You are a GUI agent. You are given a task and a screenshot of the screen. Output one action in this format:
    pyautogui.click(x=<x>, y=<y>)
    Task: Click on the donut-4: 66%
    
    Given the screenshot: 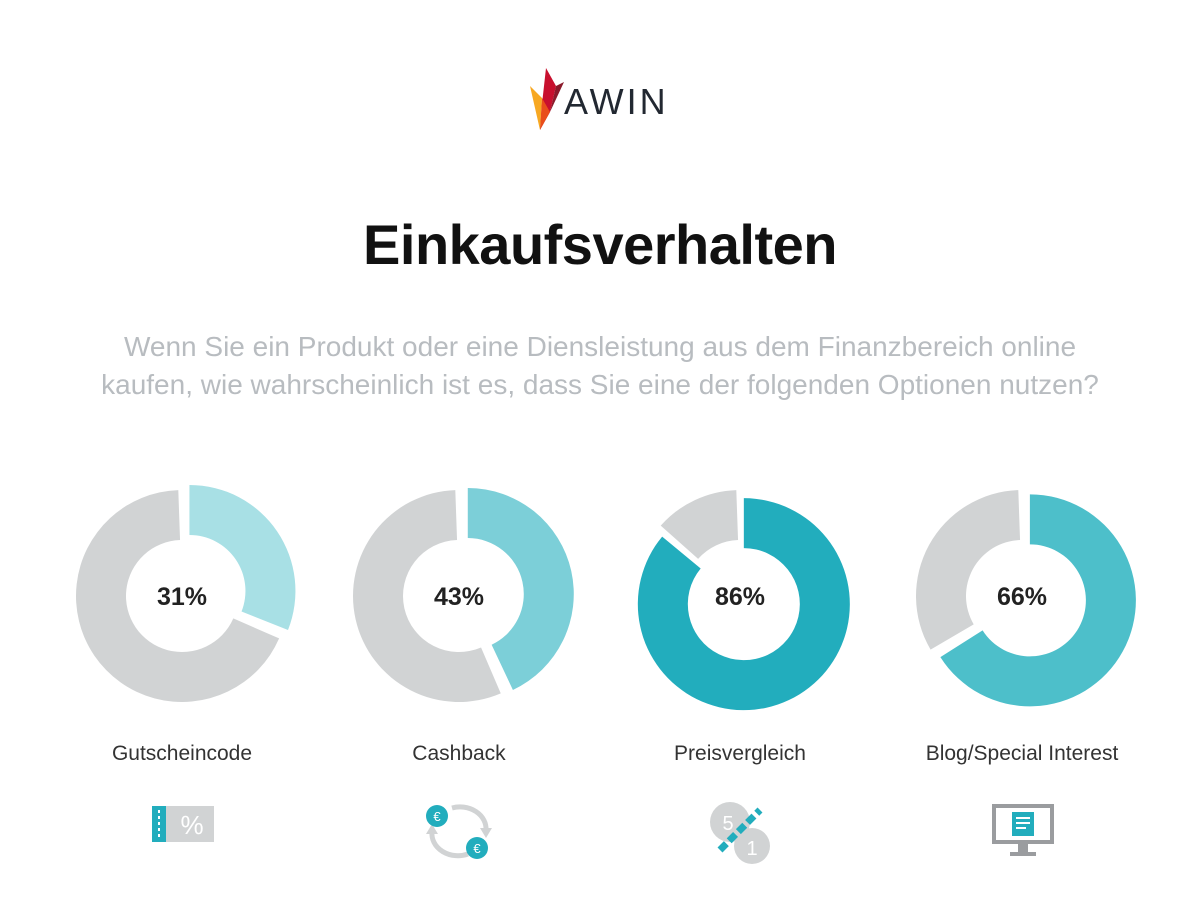 What is the action you would take?
    pyautogui.click(x=1026, y=598)
    